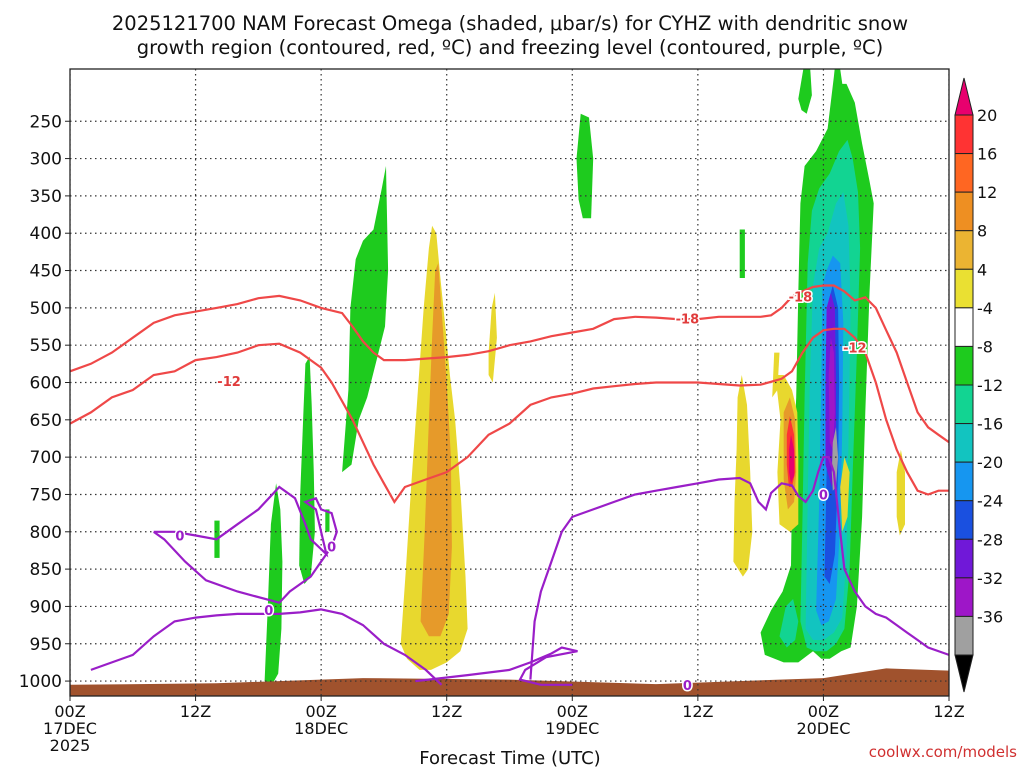  What do you see at coordinates (46, 458) in the screenshot?
I see `y-tick-label-700: 700` at bounding box center [46, 458].